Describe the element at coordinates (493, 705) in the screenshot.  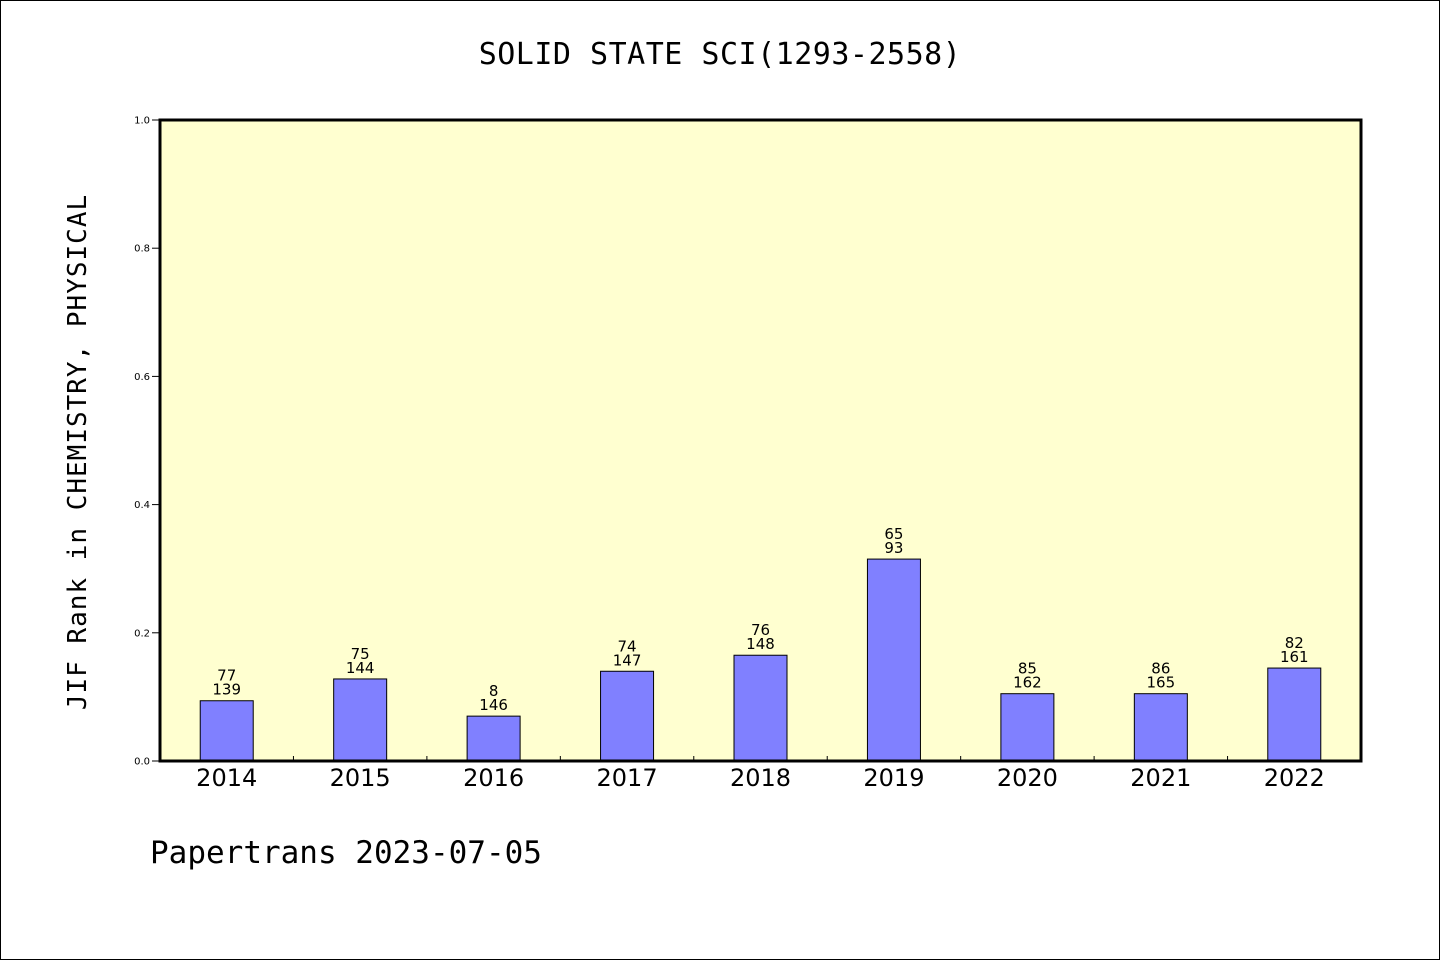
I see `bar-data-label: 146` at that location.